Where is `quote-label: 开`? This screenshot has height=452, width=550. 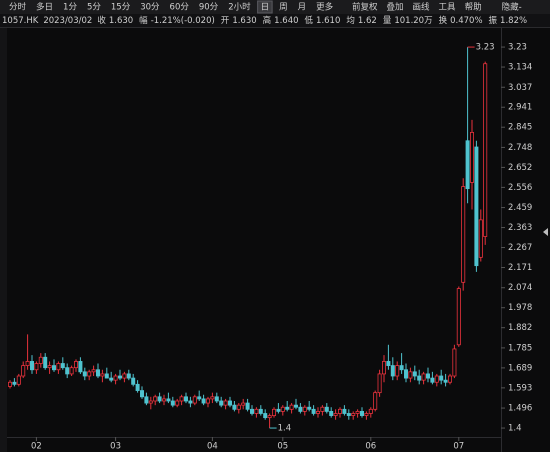
quote-label: 开 is located at coordinates (225, 21).